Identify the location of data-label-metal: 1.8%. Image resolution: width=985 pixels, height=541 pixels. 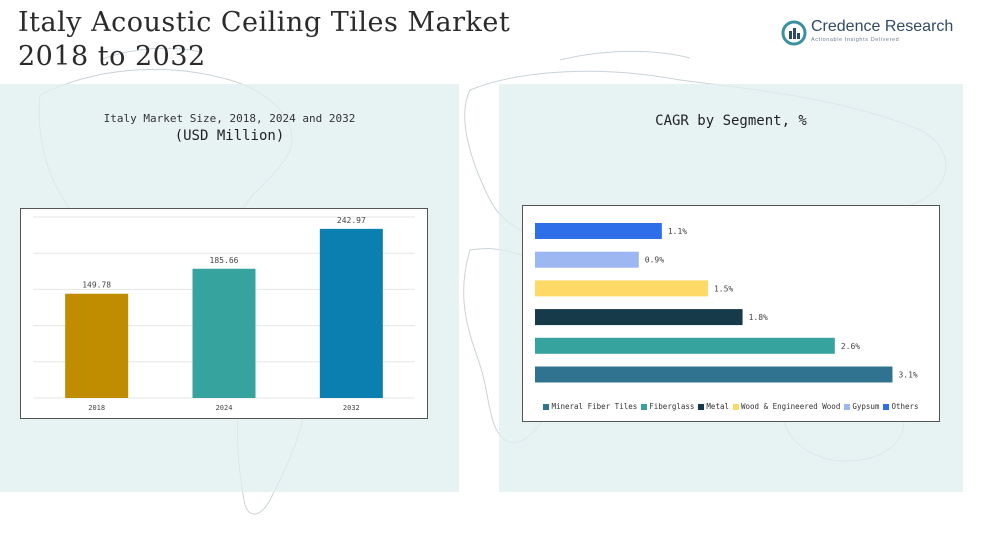
(758, 317).